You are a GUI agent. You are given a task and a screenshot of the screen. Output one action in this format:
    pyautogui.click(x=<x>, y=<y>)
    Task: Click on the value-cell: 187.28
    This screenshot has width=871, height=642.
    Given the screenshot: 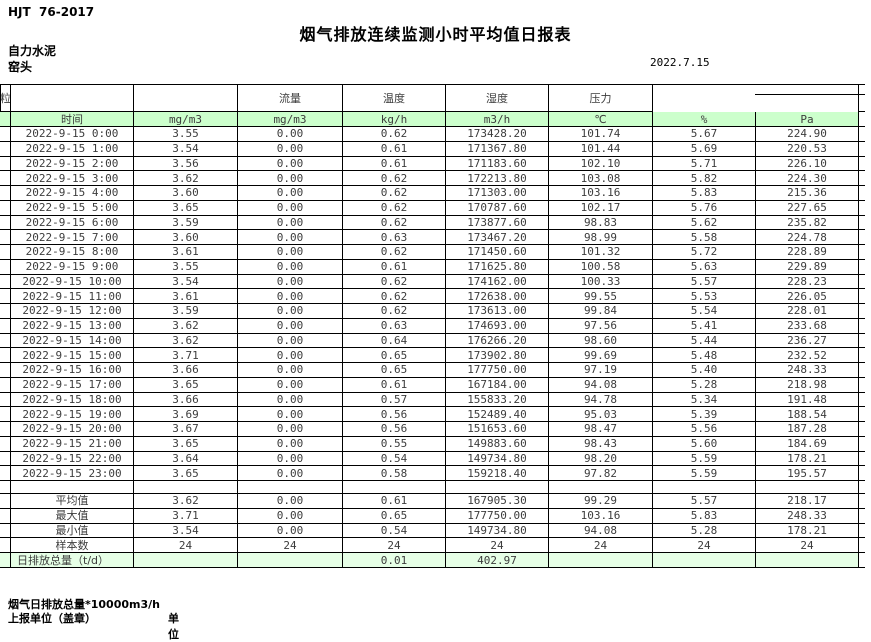 What is the action you would take?
    pyautogui.click(x=806, y=429)
    